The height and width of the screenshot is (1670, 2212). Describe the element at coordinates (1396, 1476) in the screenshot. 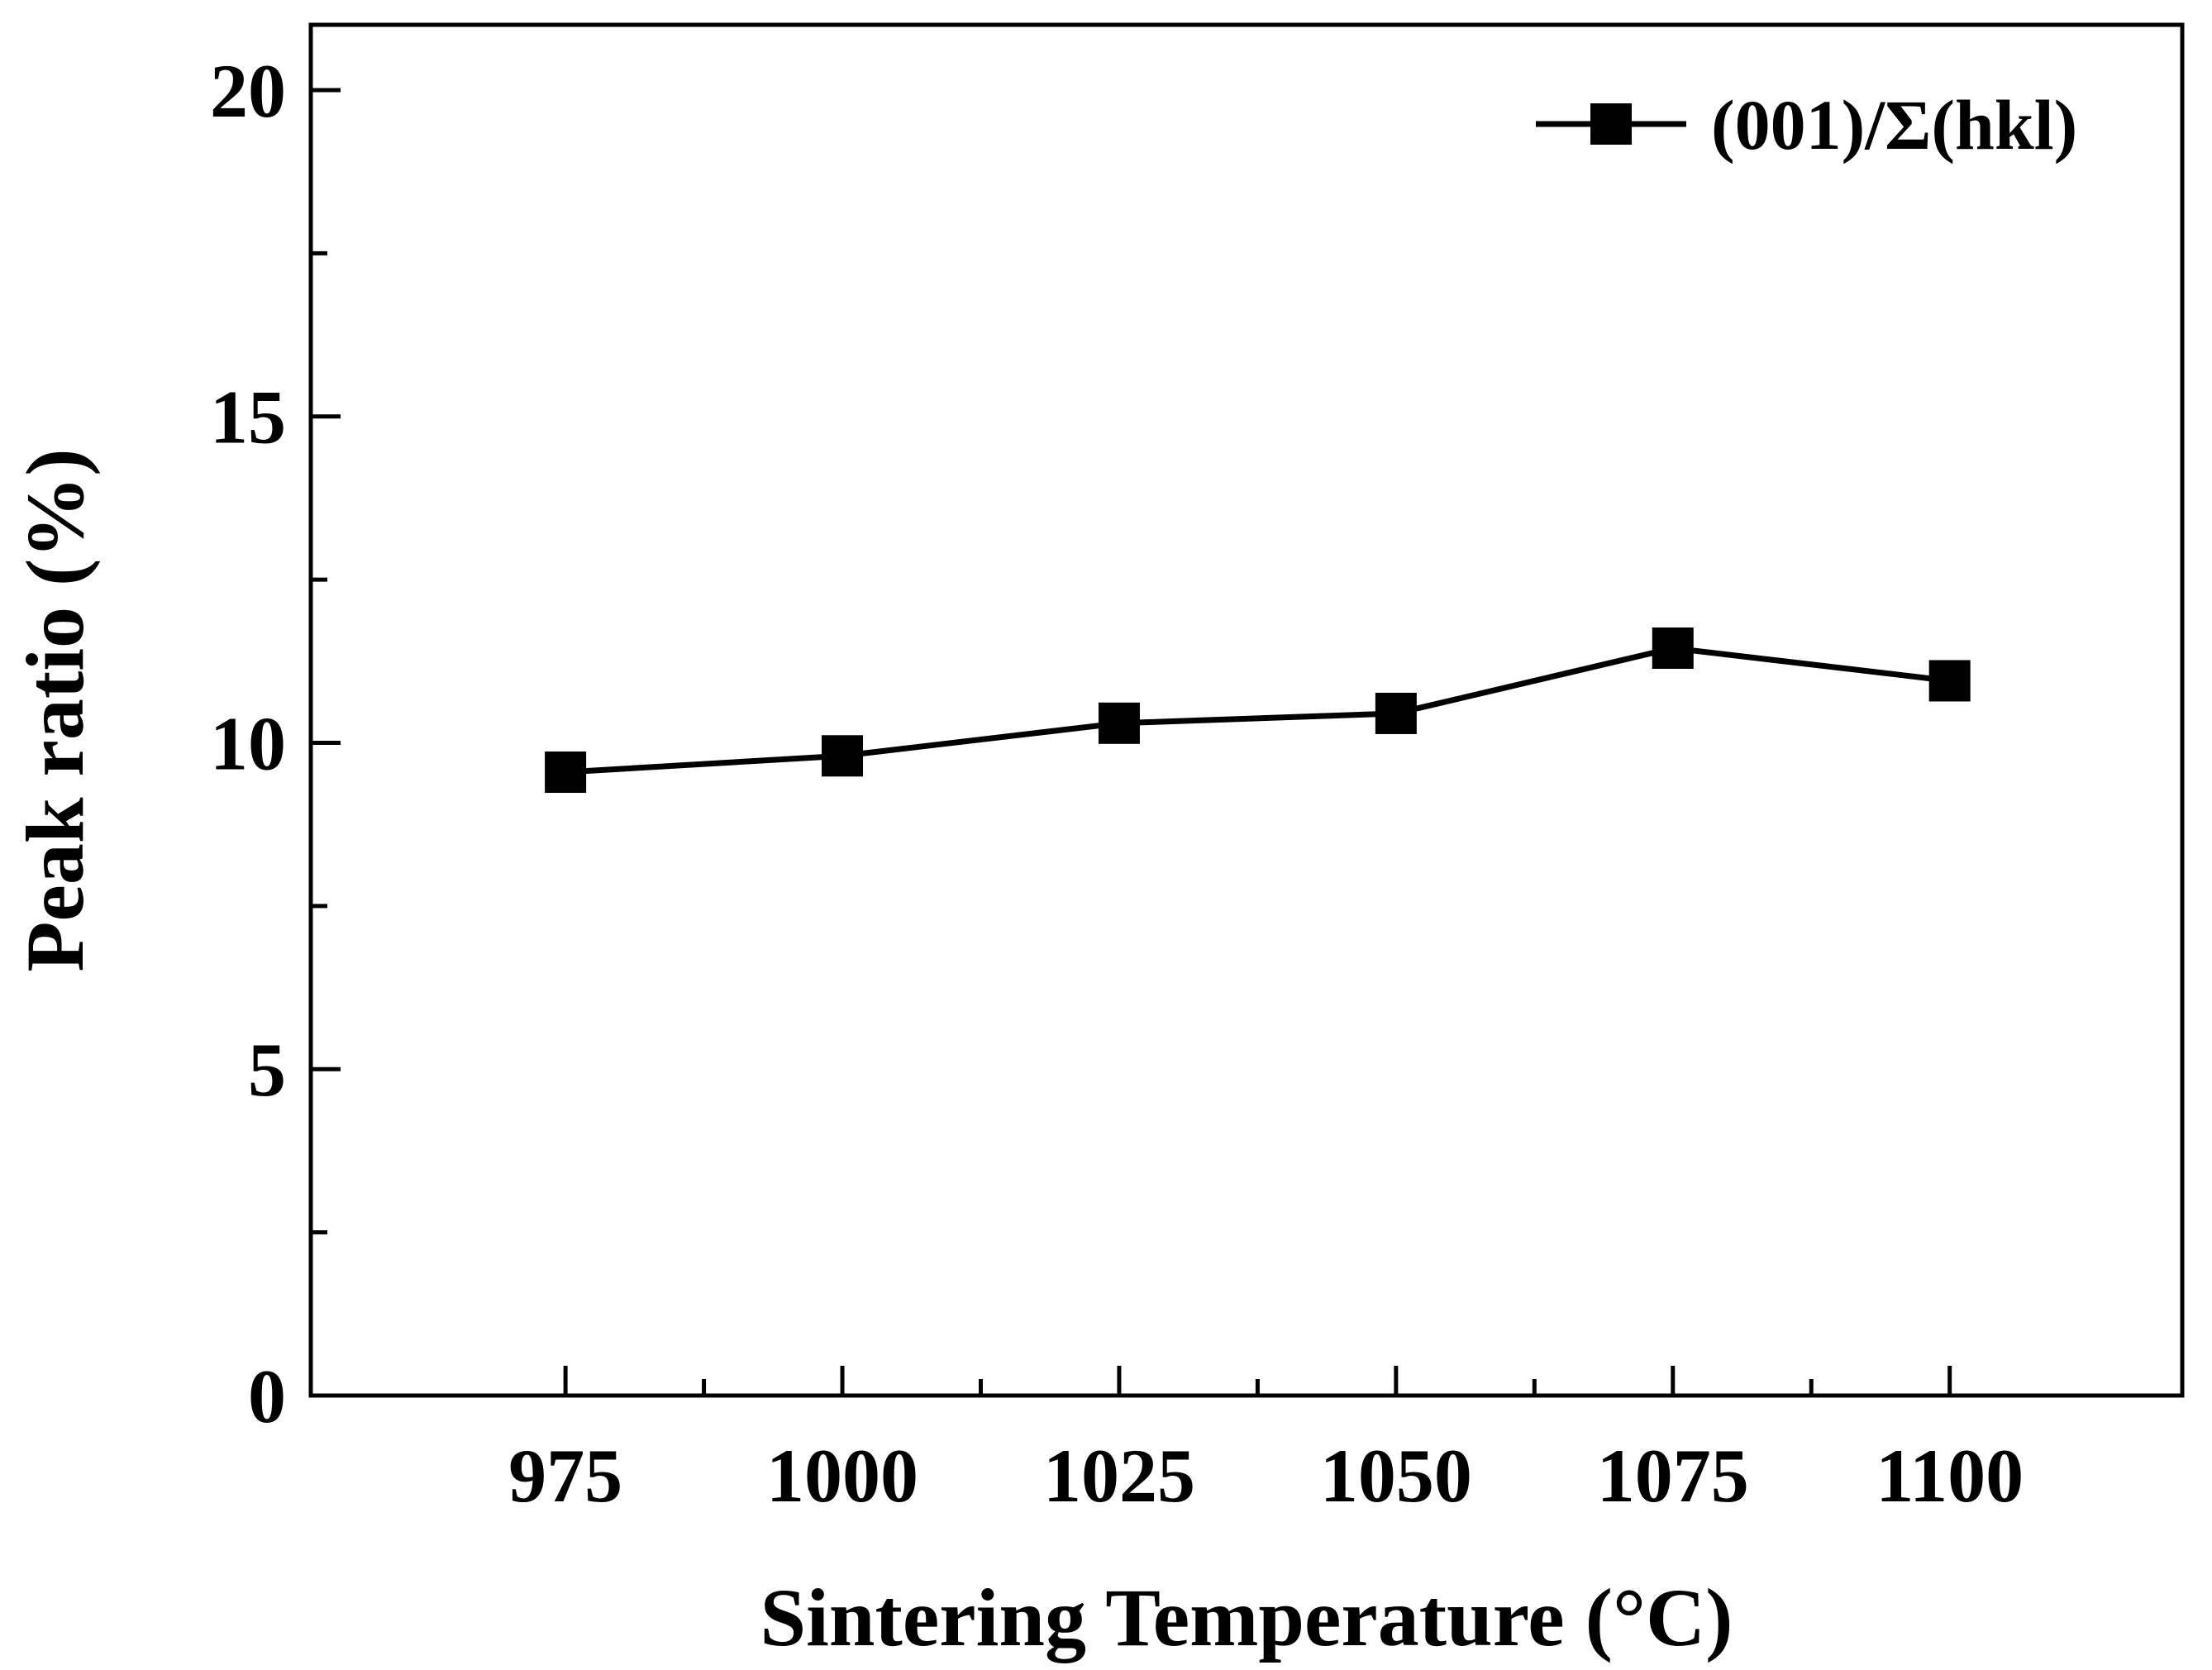

I see `x-tick-label: 1050` at that location.